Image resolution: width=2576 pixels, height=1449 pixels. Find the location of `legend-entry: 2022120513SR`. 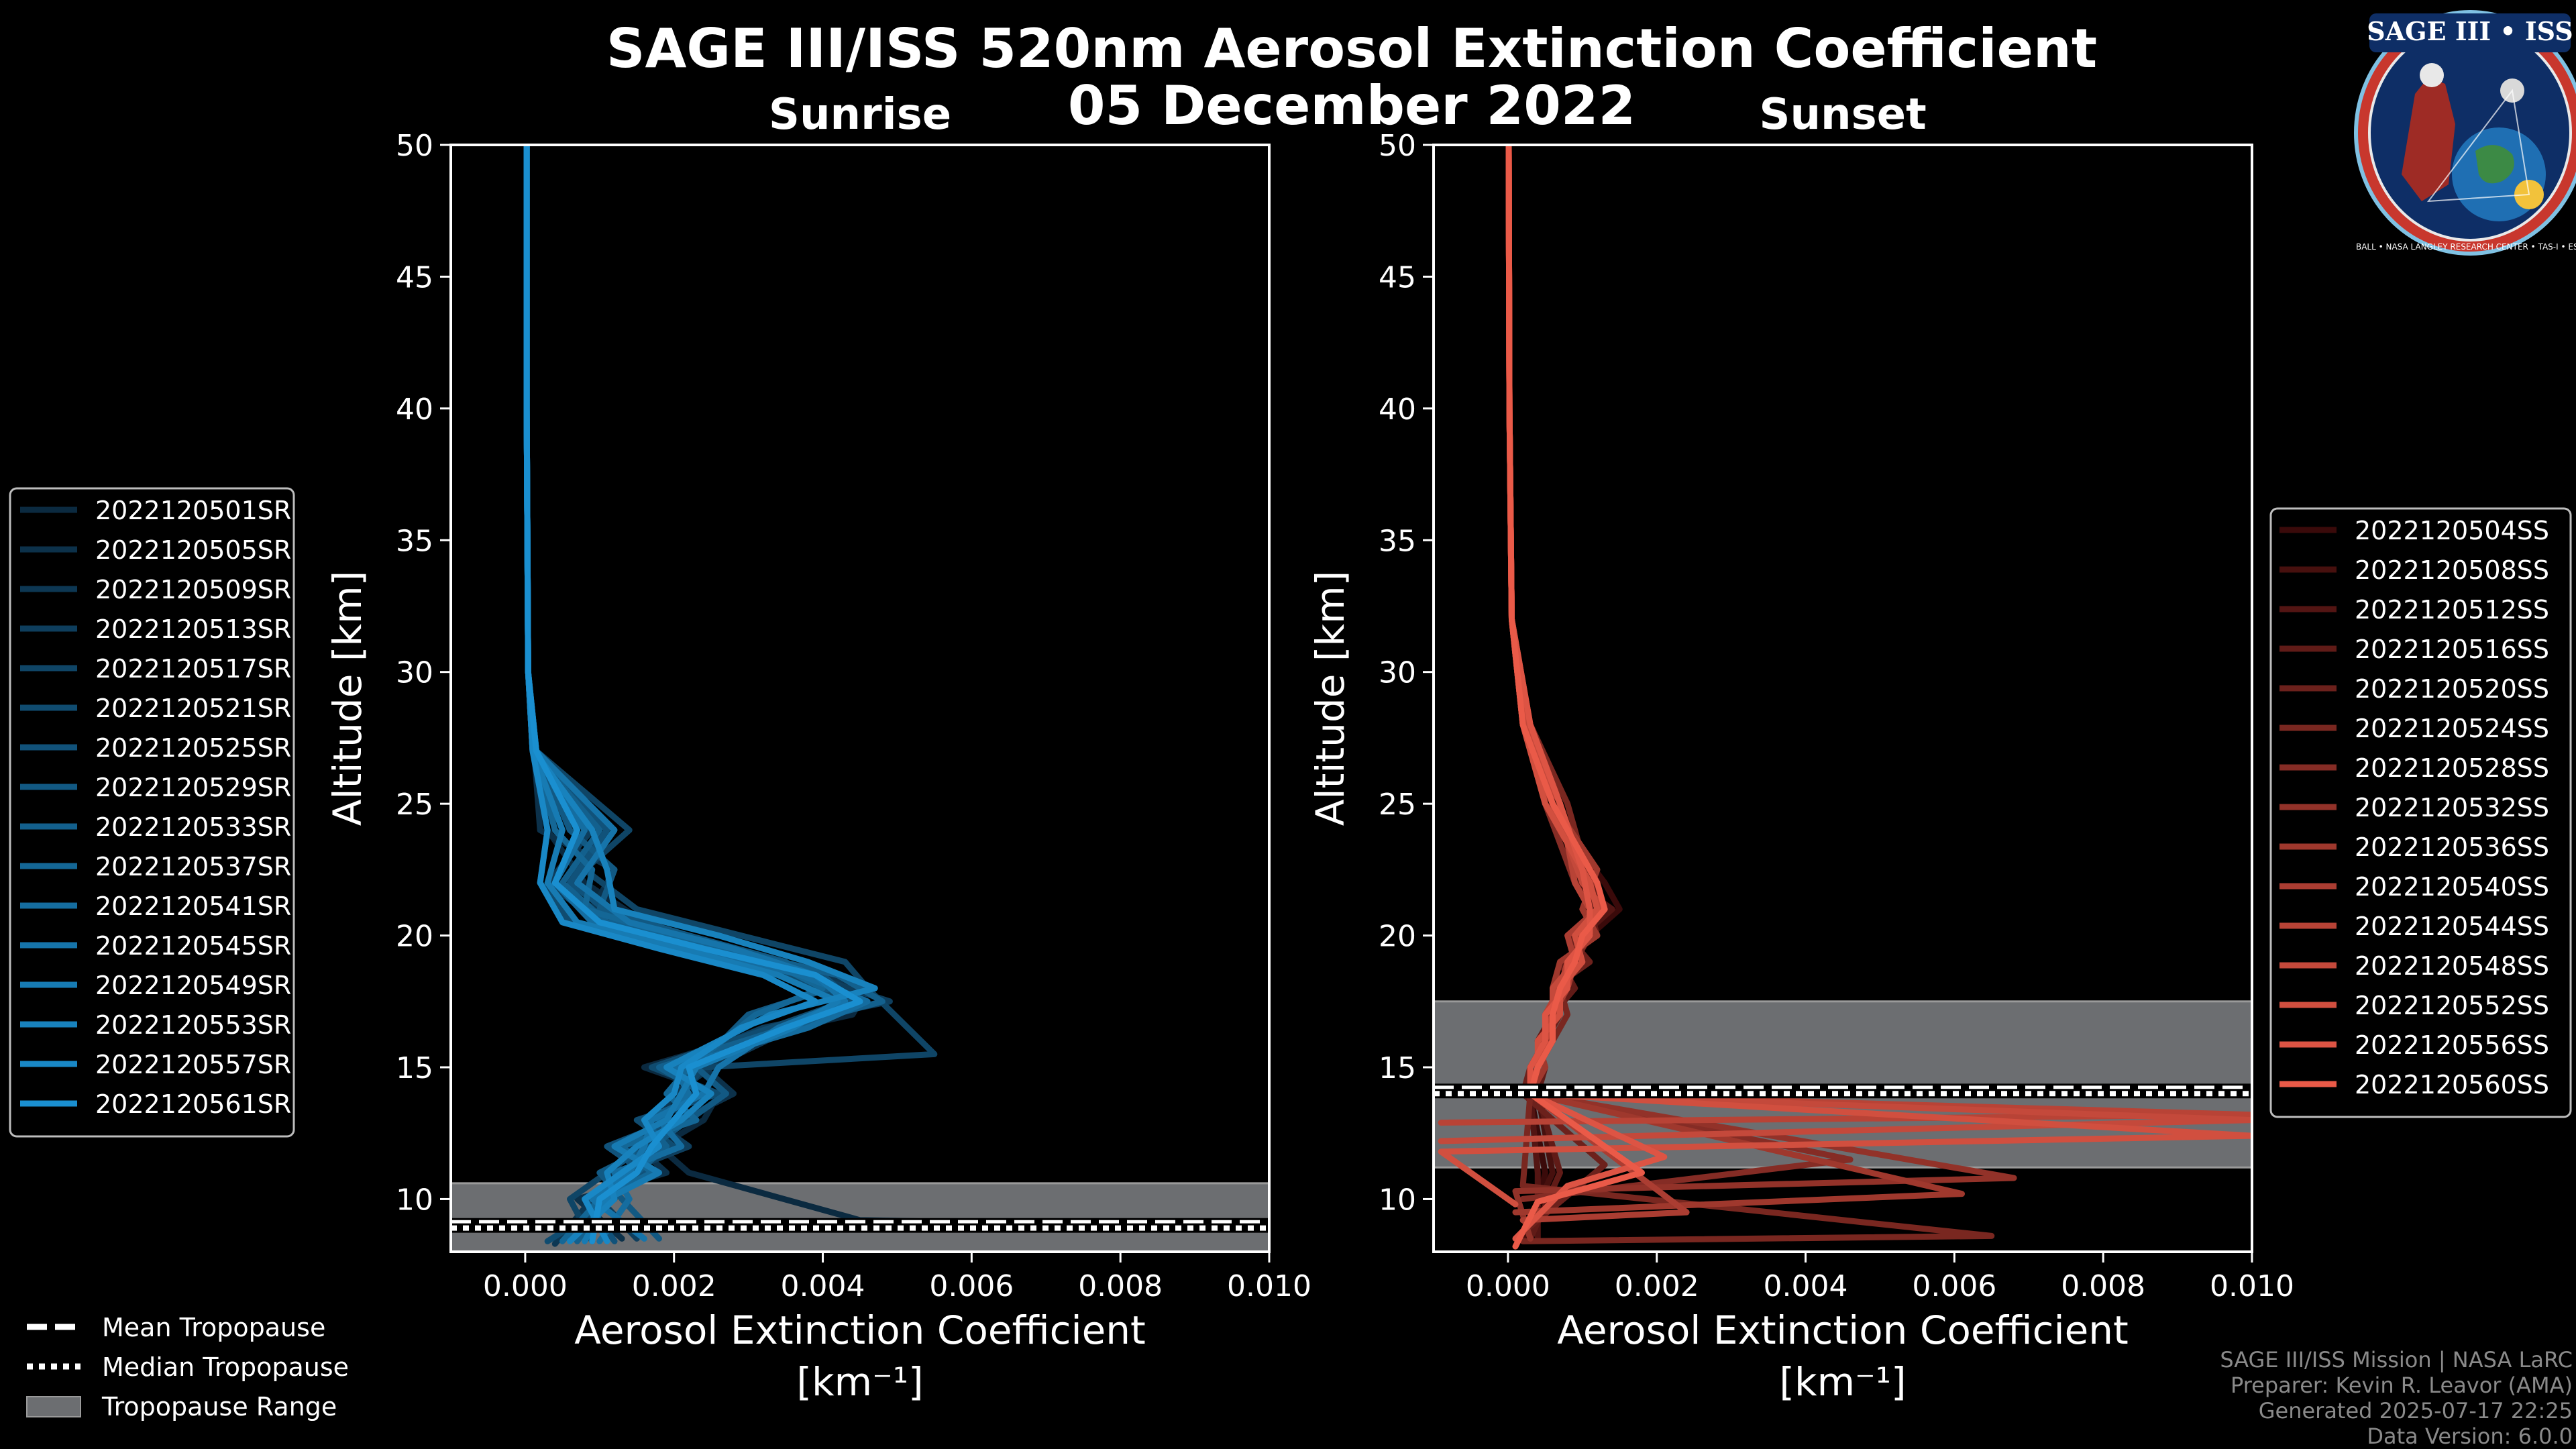

legend-entry: 2022120513SR is located at coordinates (193, 629).